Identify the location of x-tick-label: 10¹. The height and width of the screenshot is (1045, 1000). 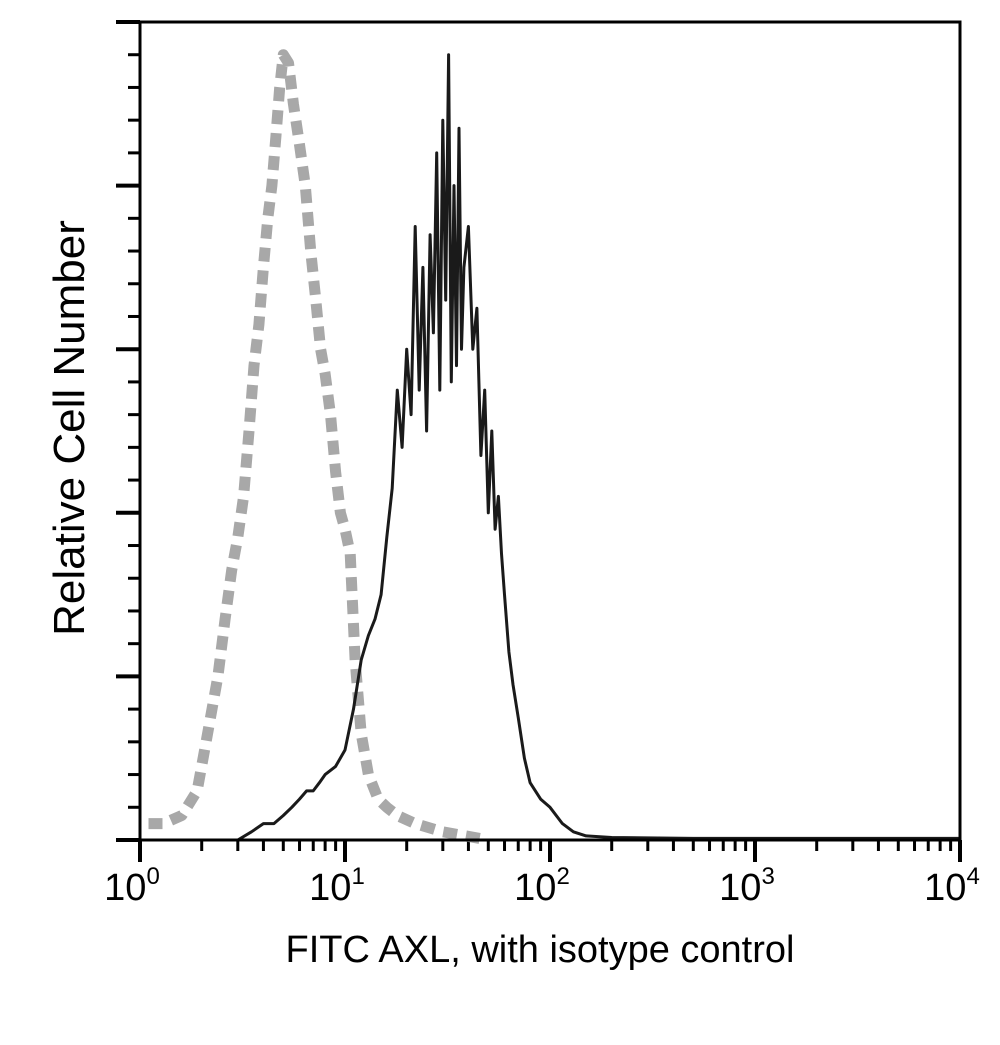
(337, 886).